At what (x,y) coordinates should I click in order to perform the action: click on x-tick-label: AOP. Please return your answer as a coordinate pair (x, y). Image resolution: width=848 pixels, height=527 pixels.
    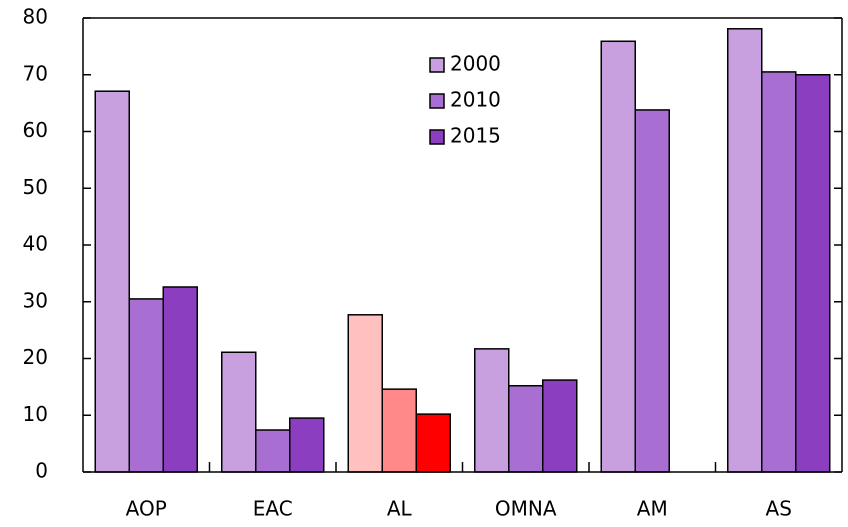
    Looking at the image, I should click on (146, 509).